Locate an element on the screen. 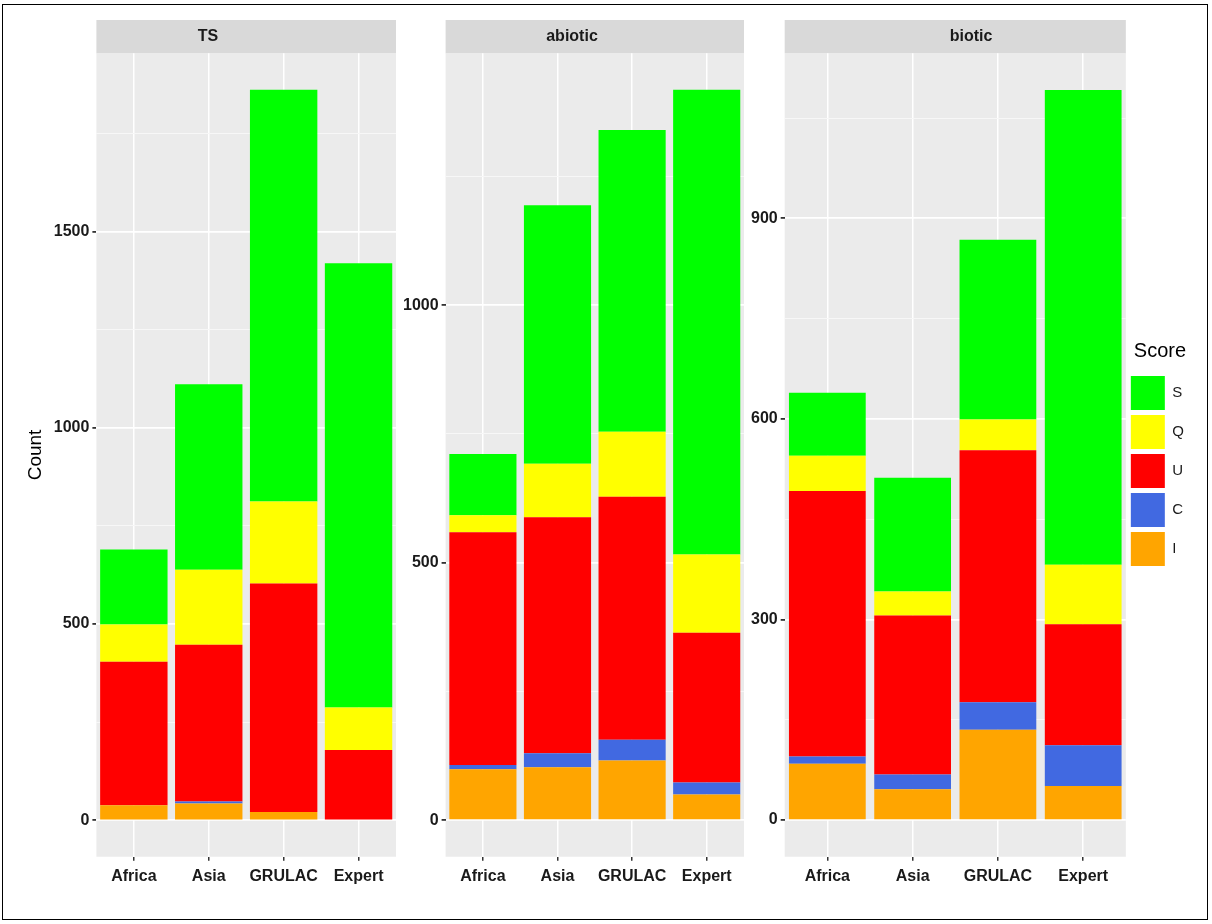  legend-label: S is located at coordinates (1177, 392).